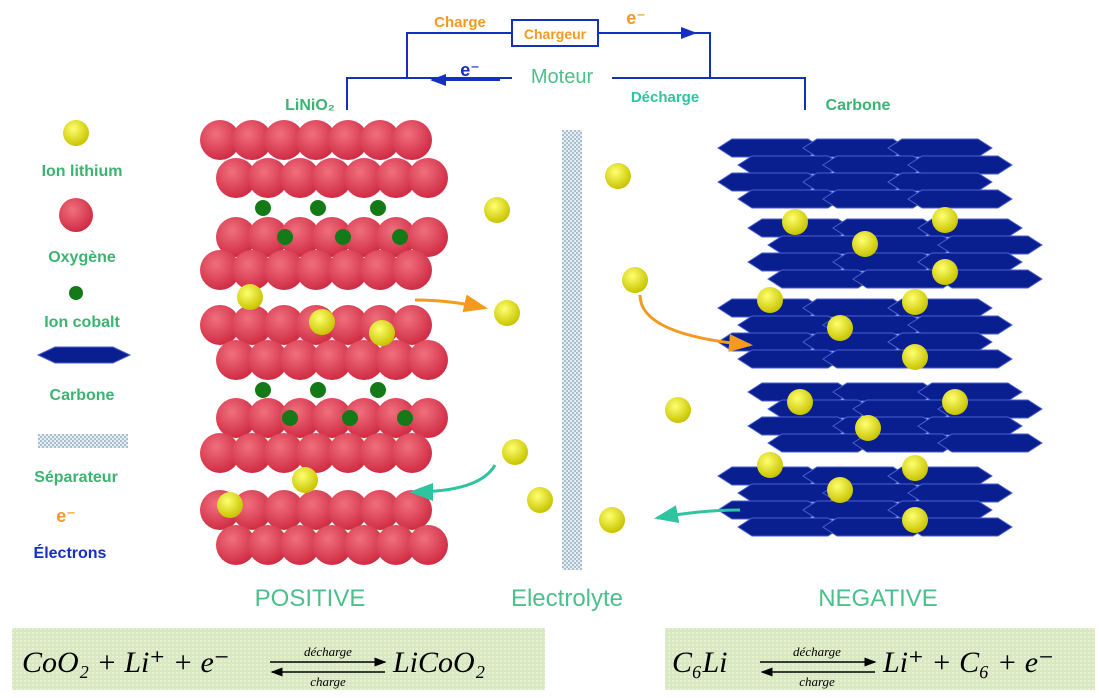 The height and width of the screenshot is (698, 1099). What do you see at coordinates (460, 22) in the screenshot?
I see `charge-label: Charge` at bounding box center [460, 22].